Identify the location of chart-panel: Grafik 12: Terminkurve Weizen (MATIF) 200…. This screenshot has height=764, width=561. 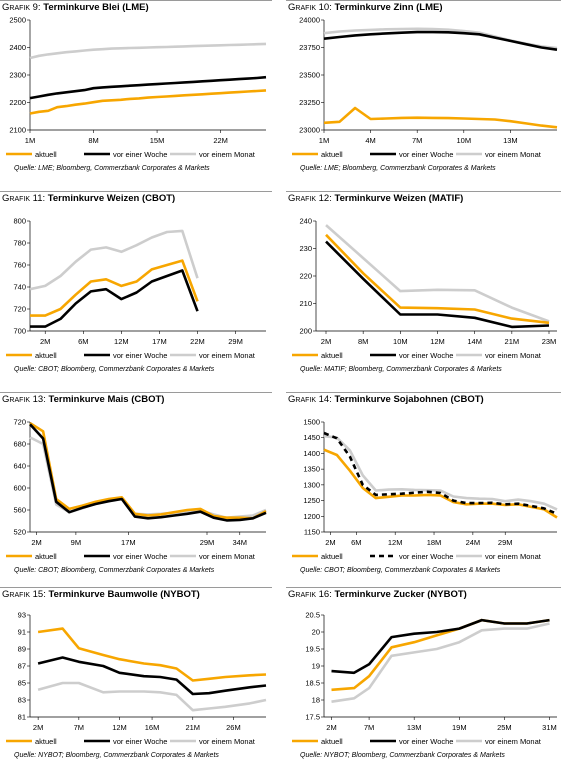
(423, 287).